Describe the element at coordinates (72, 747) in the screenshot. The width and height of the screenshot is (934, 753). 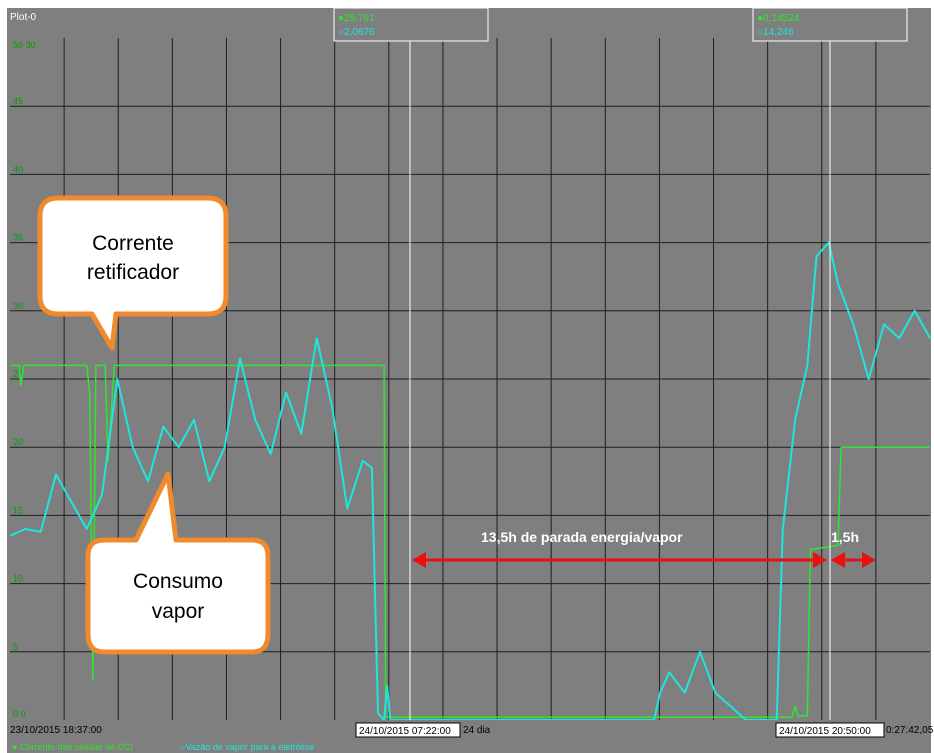
I see `legend-item-current: ● Corrente das células de CCl` at that location.